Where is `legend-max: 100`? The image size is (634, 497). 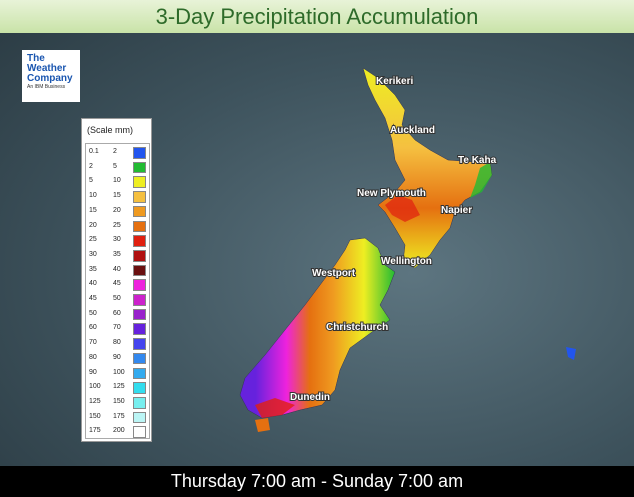
legend-max: 100 is located at coordinates (119, 372).